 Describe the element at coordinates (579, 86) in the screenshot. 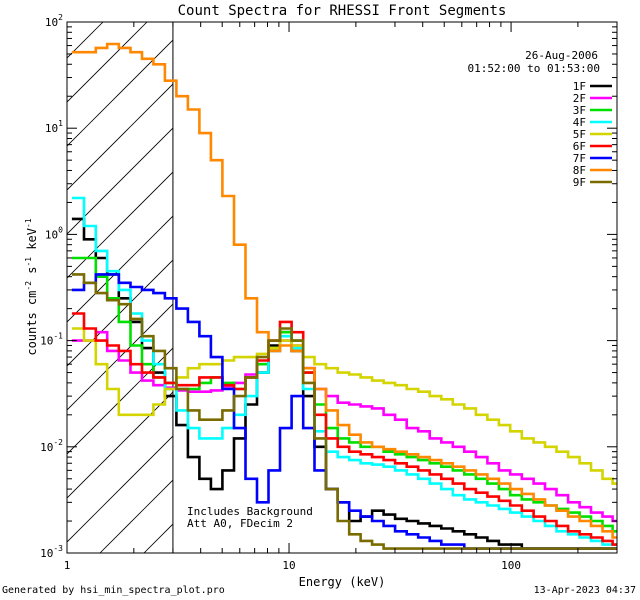

I see `legend-label-1F: 1F` at that location.